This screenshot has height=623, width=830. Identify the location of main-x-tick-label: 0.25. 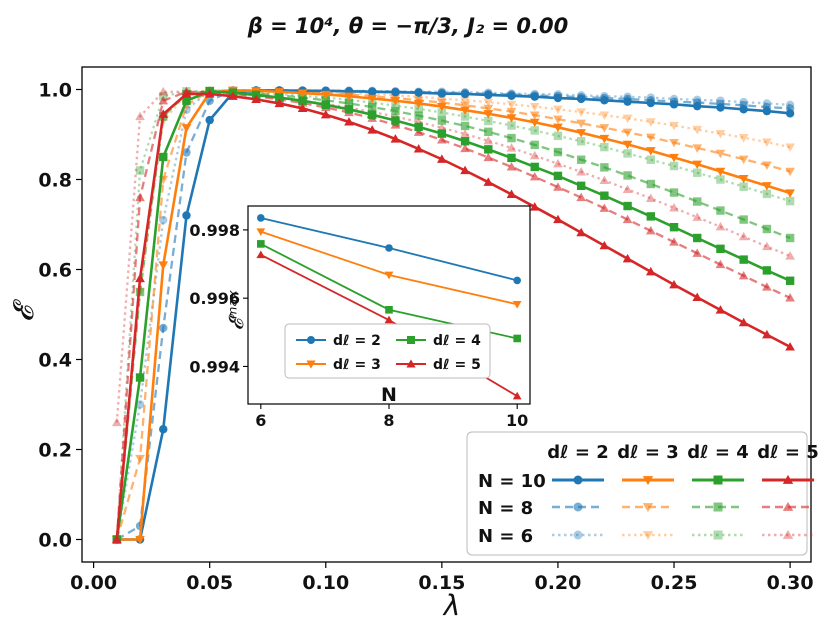
(674, 583).